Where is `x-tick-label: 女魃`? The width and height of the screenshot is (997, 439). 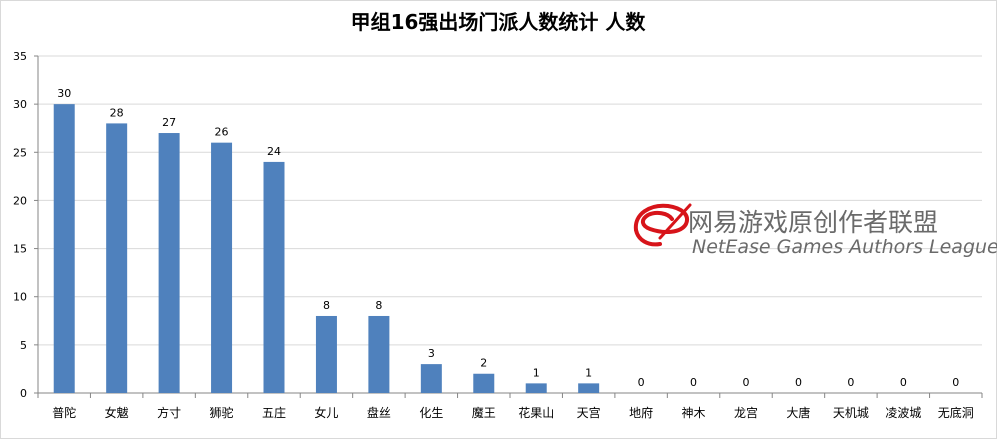
x-tick-label: 女魃 is located at coordinates (117, 412).